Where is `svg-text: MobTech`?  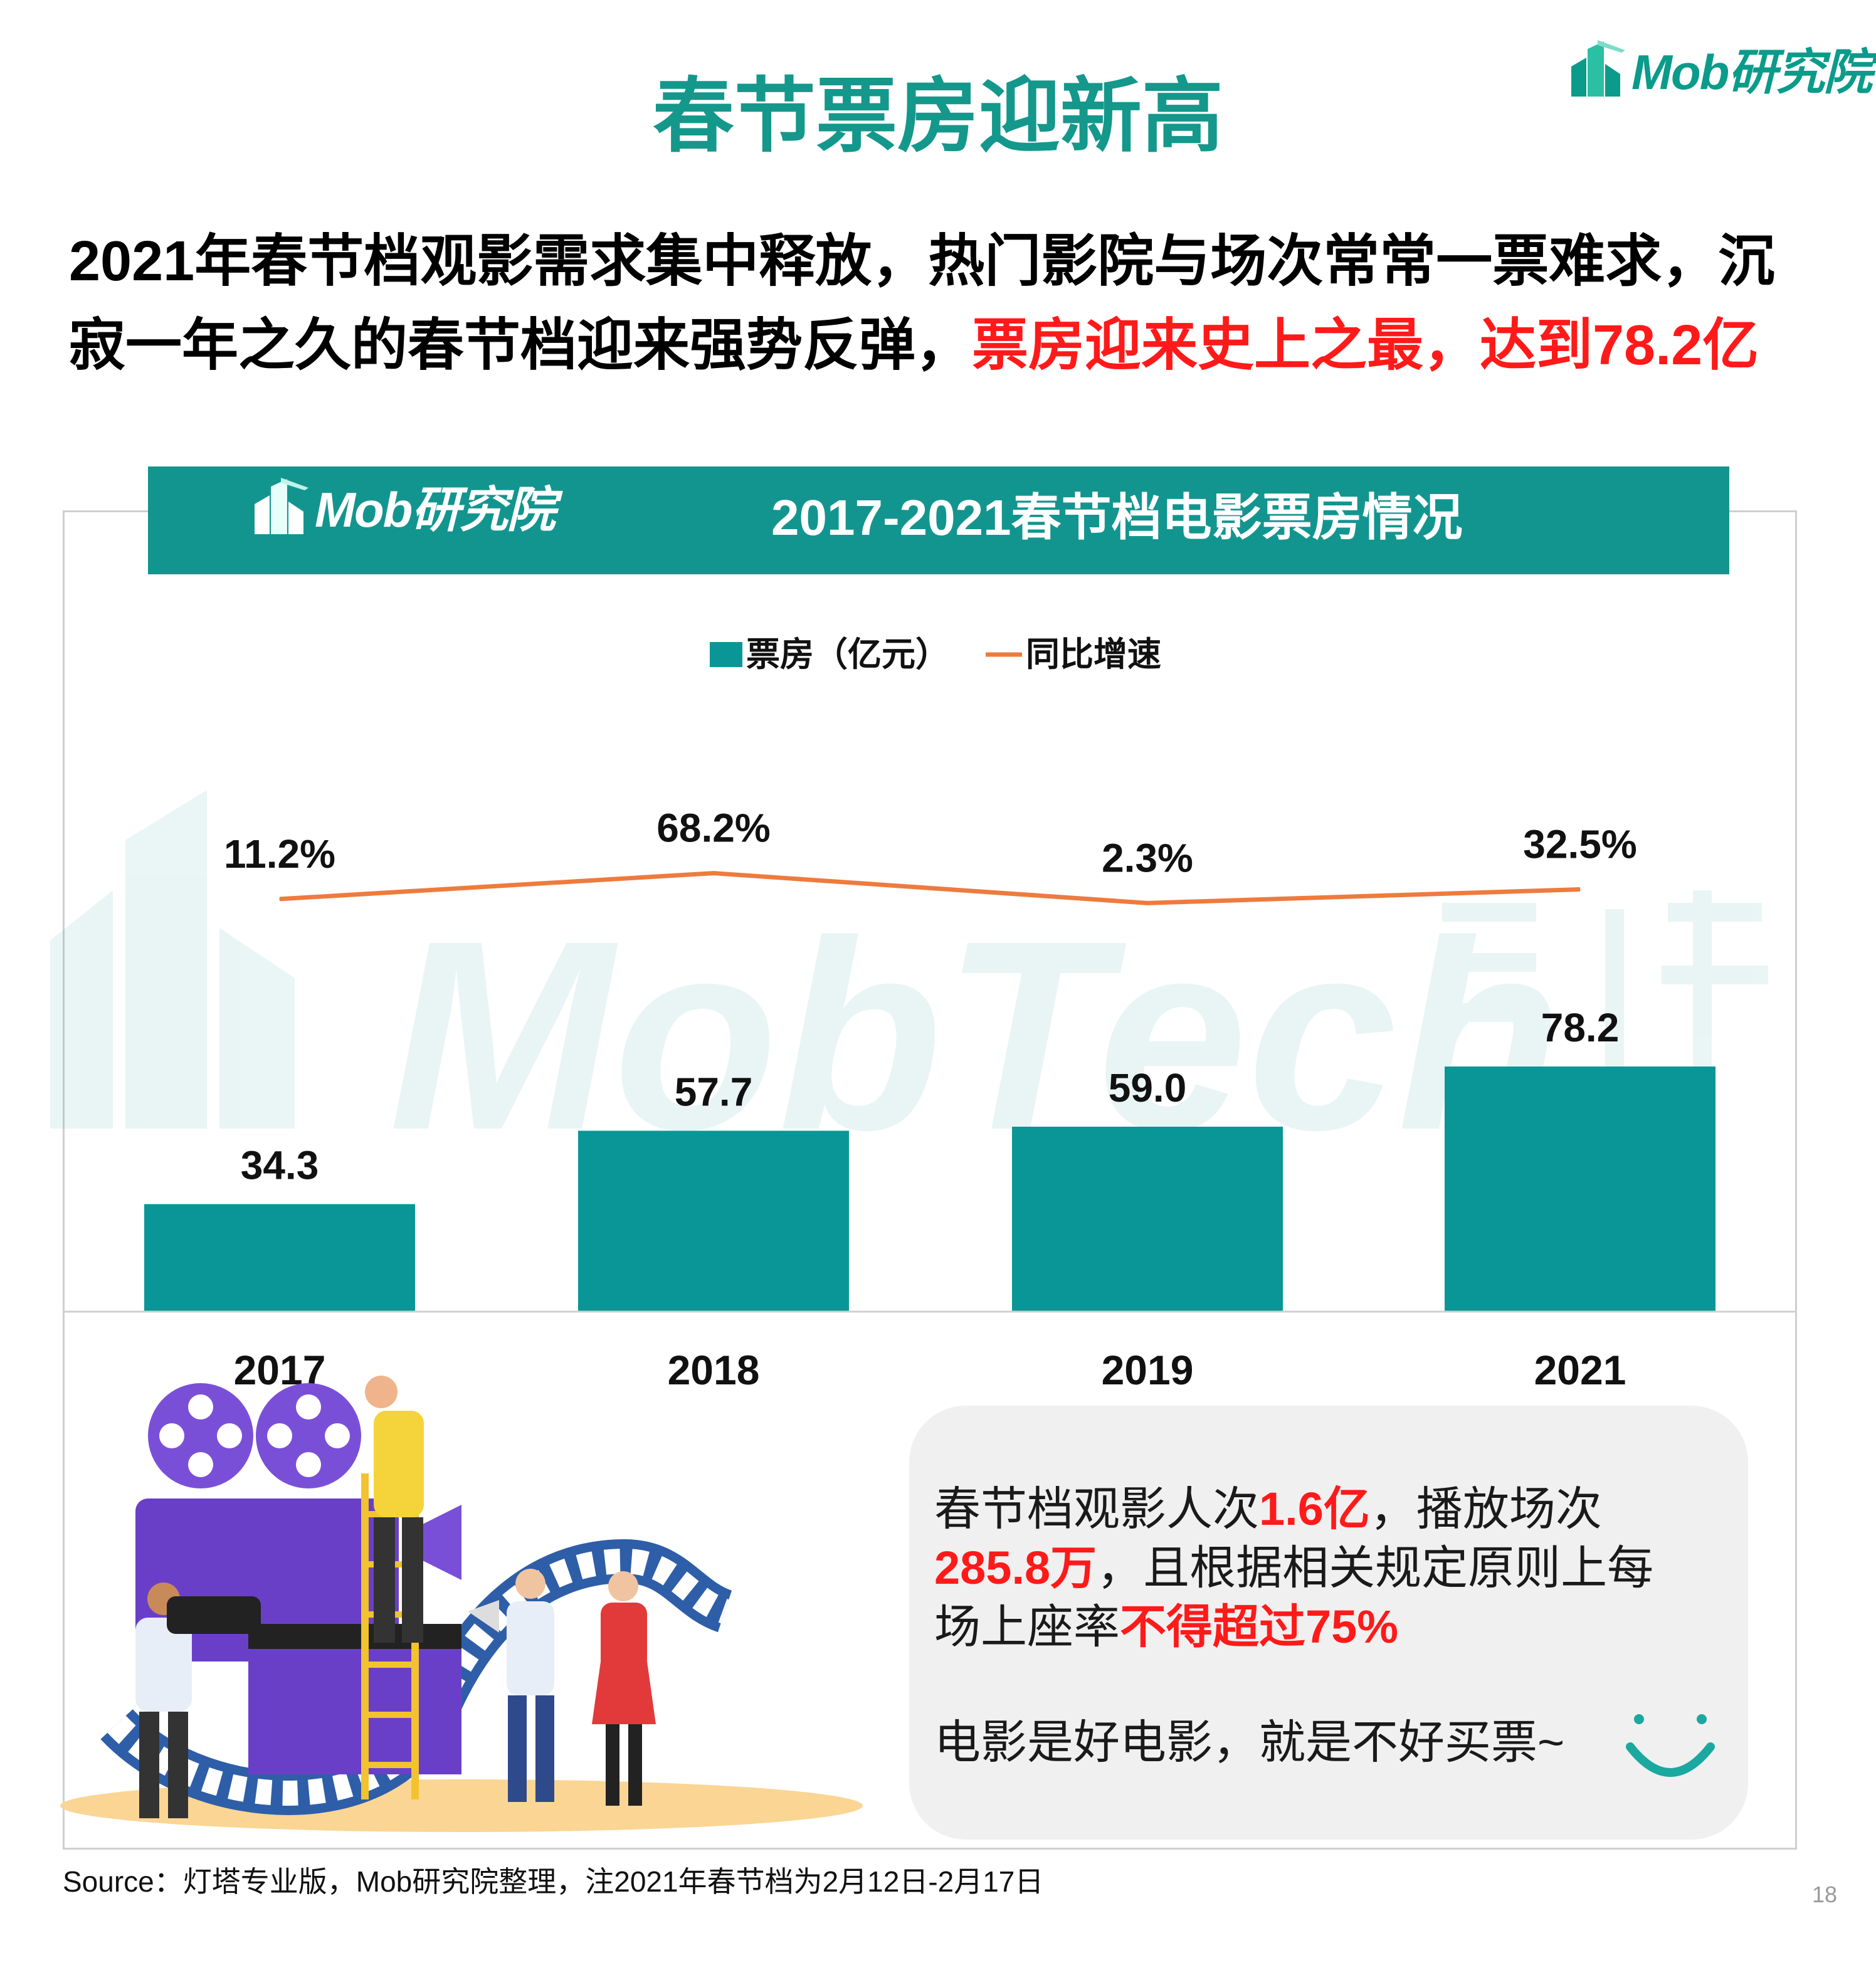
svg-text: MobTech is located at coordinates (975, 1035).